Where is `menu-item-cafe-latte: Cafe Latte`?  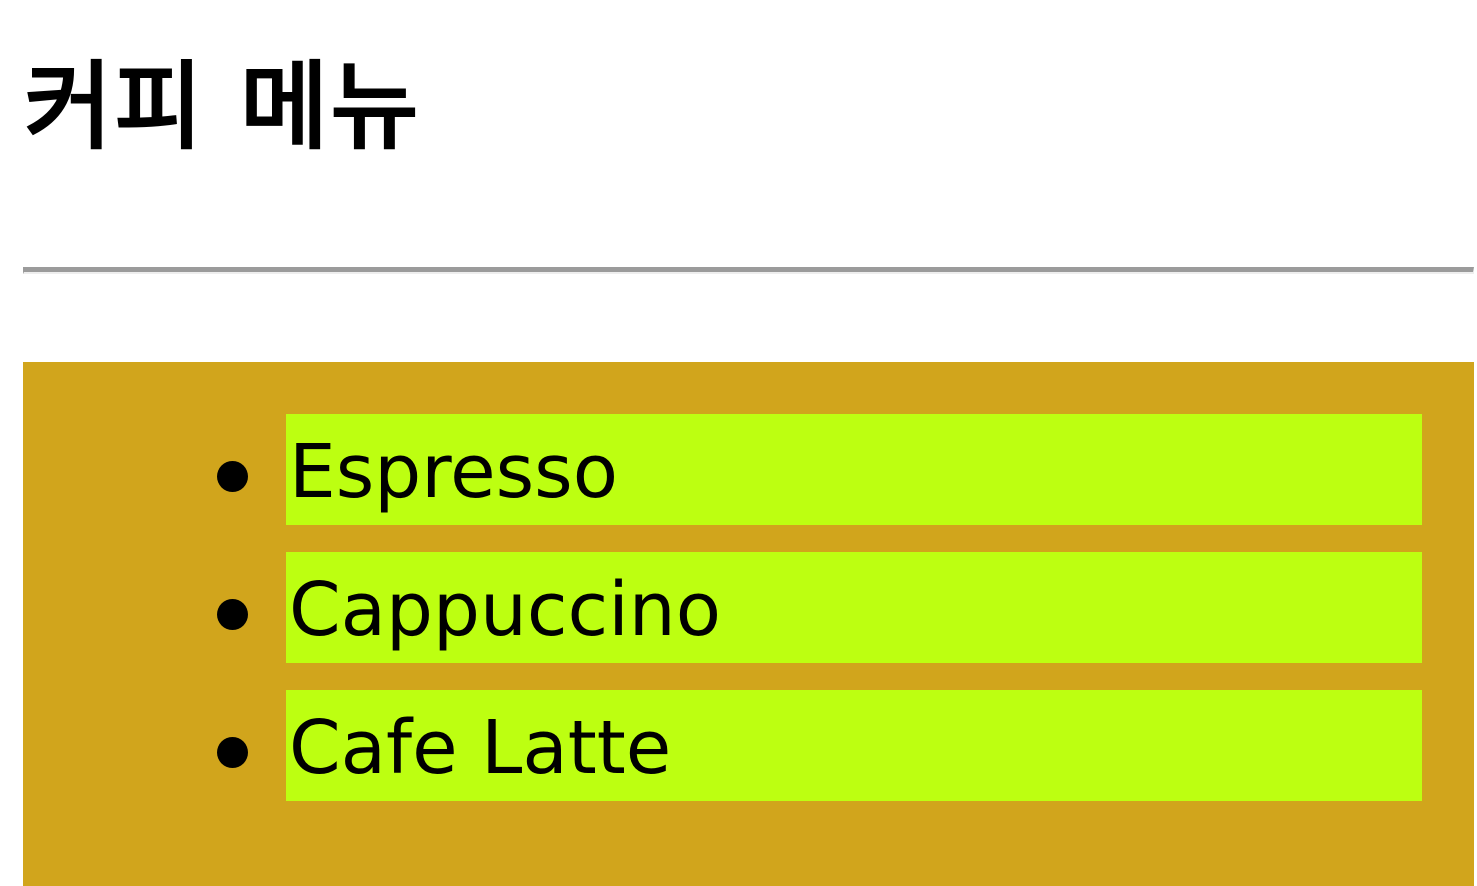
menu-item-cafe-latte: Cafe Latte is located at coordinates (819, 745).